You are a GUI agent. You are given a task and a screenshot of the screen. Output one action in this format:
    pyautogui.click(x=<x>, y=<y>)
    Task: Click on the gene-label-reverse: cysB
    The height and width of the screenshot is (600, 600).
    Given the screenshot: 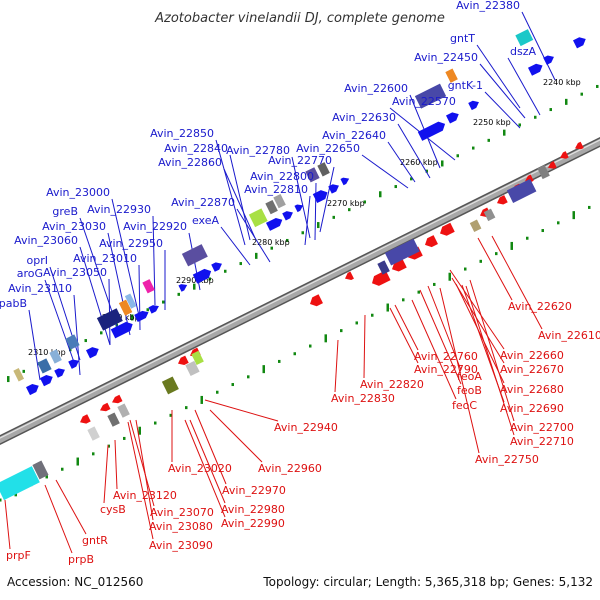 What is the action you would take?
    pyautogui.click(x=113, y=509)
    